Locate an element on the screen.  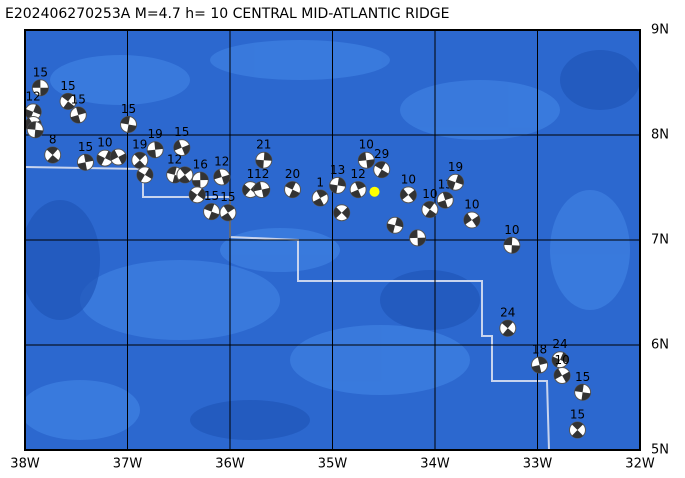
epicenter is located at coordinates (374, 191).